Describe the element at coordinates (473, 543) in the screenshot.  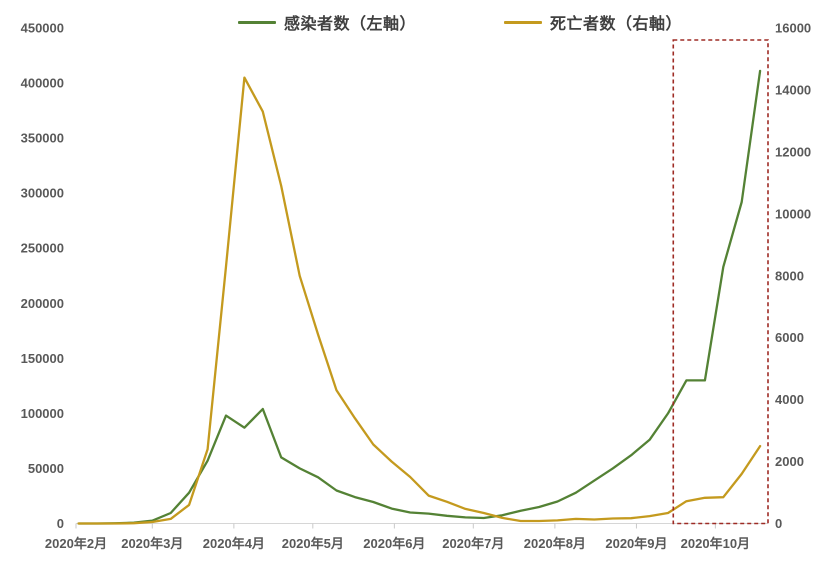
I see `x-axis-tick-label: 2020年7月` at that location.